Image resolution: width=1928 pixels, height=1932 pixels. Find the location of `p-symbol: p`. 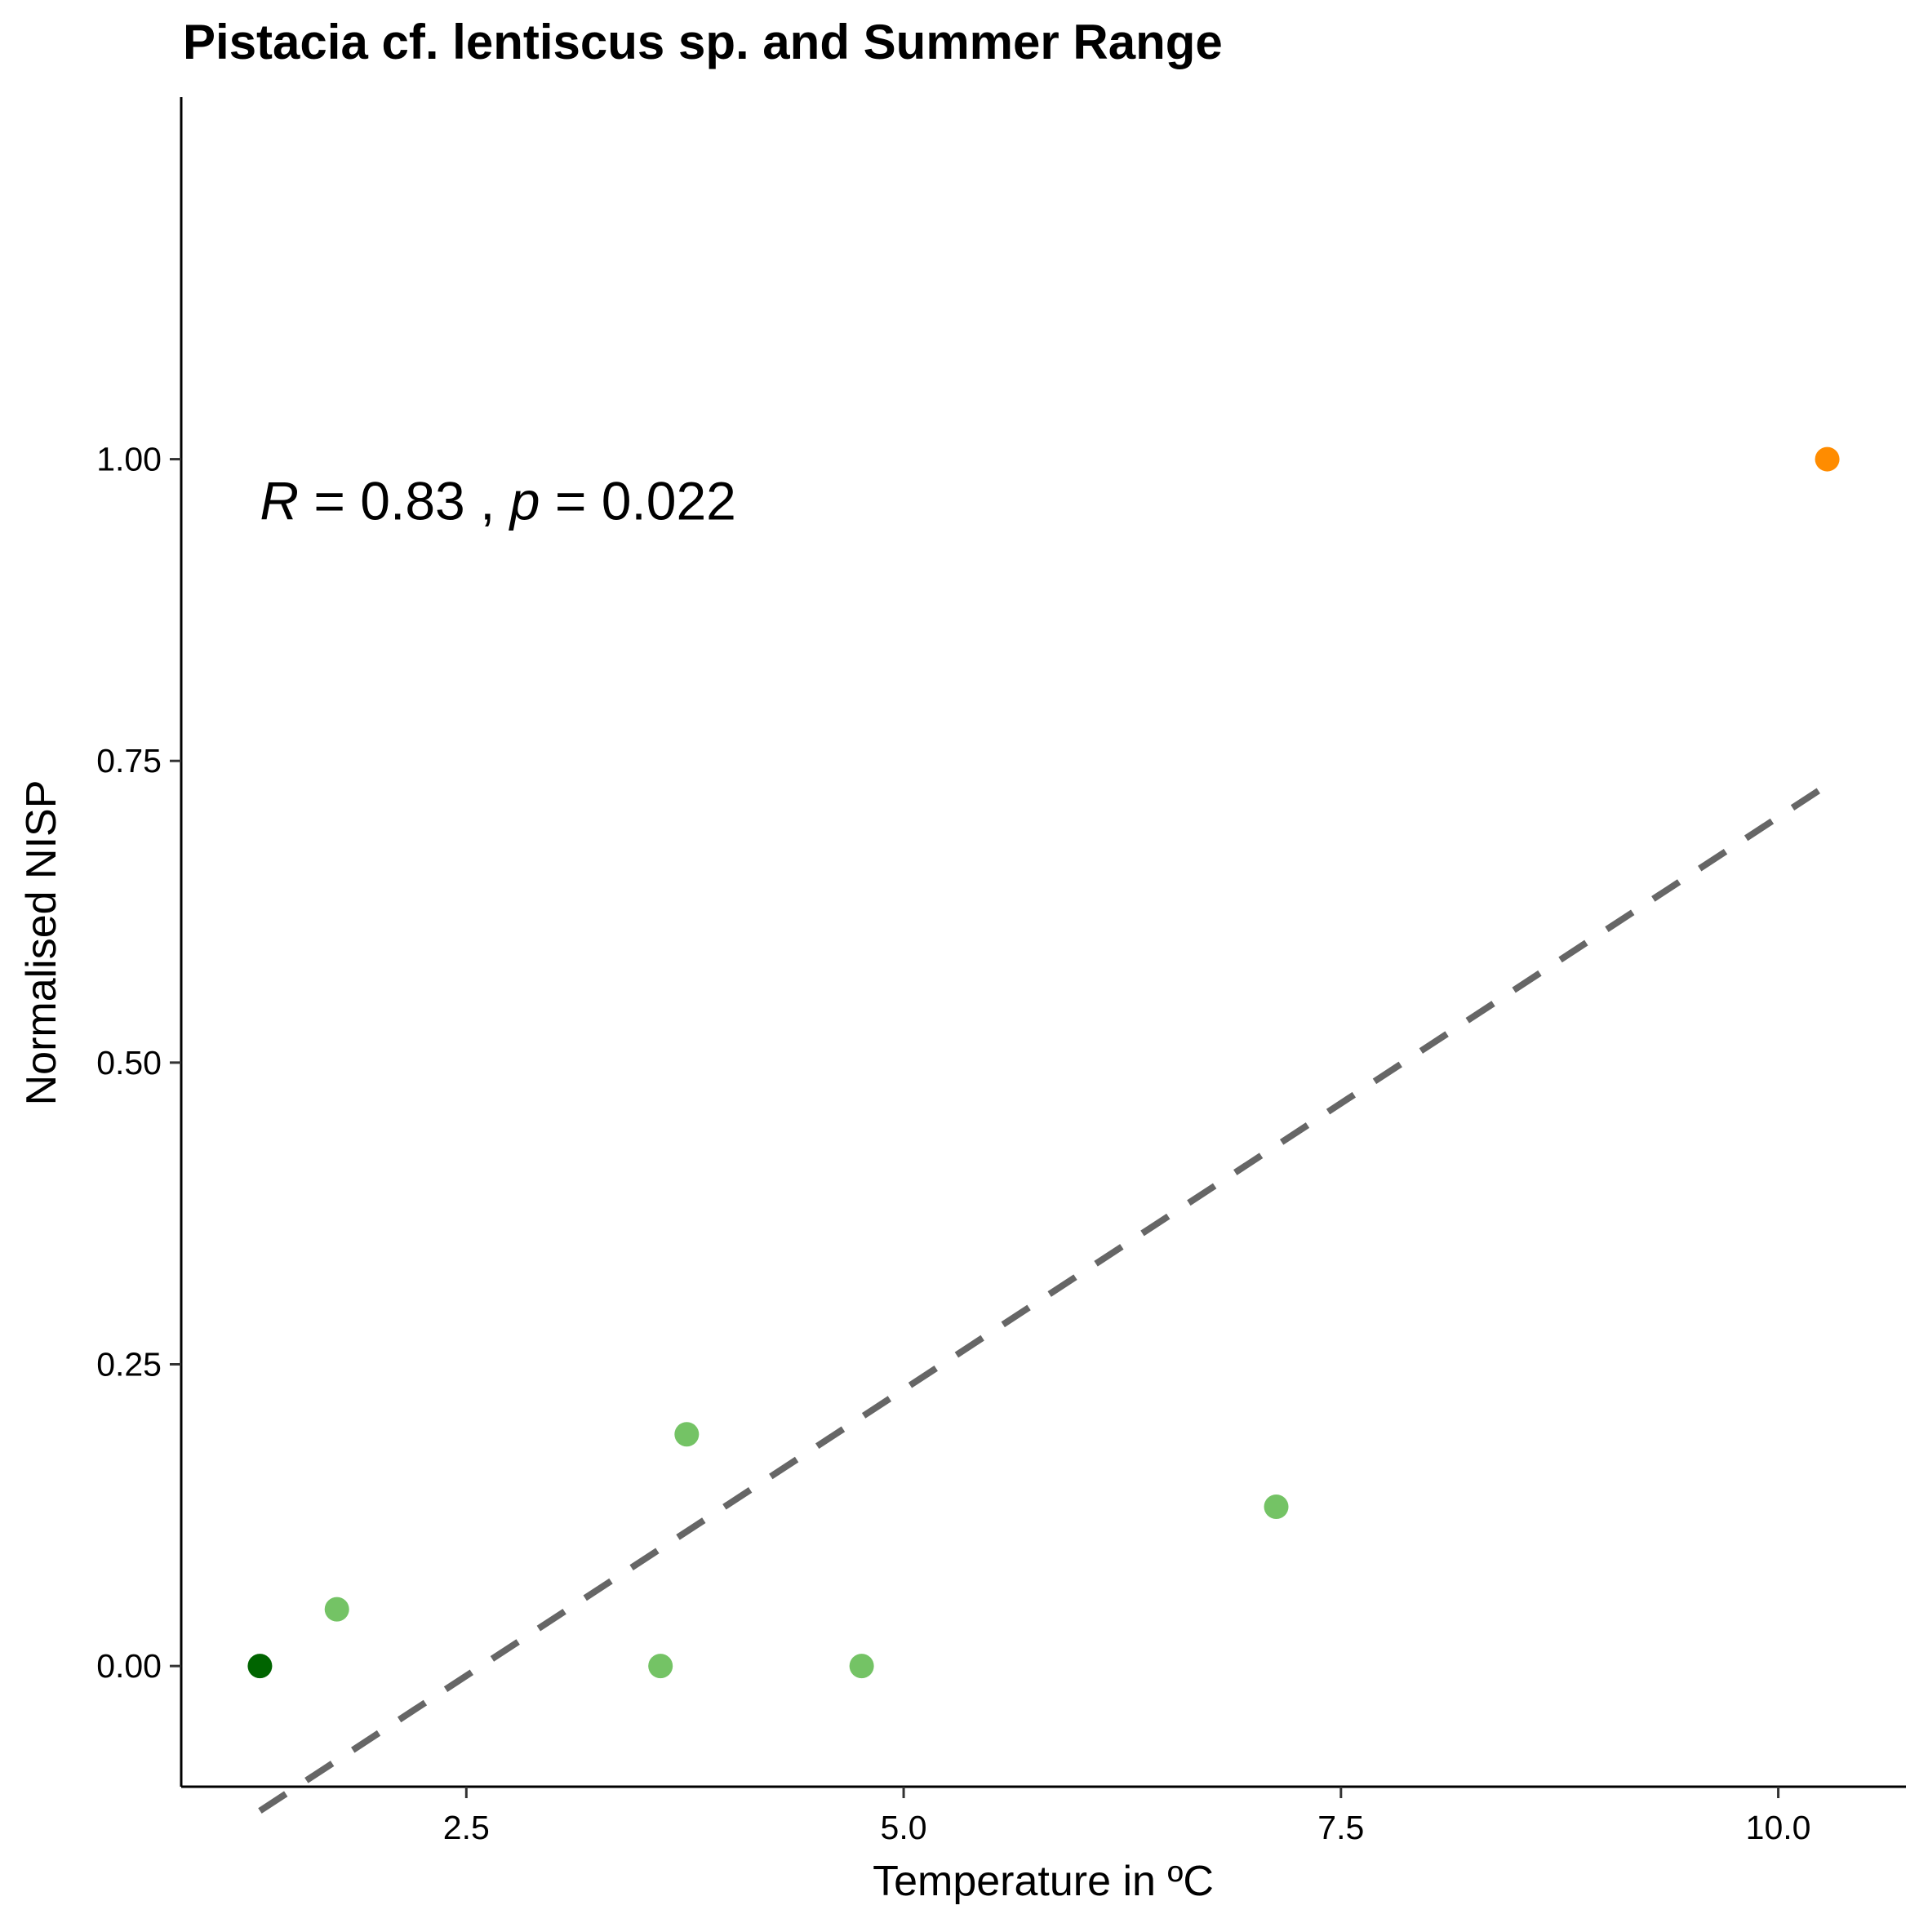

p-symbol: p is located at coordinates (524, 500).